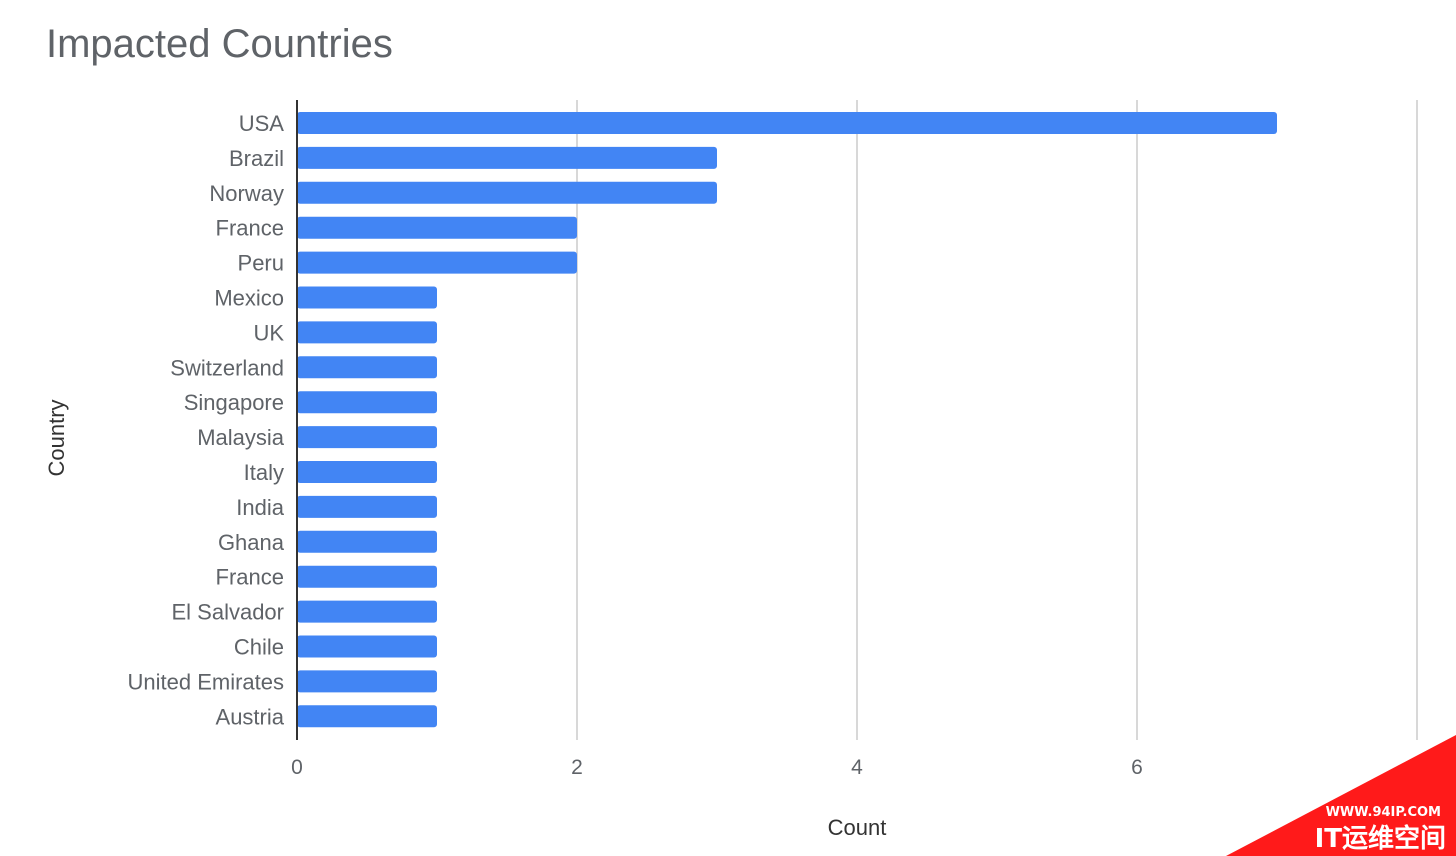 The image size is (1456, 856). Describe the element at coordinates (297, 767) in the screenshot. I see `x-tick-label: 0` at that location.